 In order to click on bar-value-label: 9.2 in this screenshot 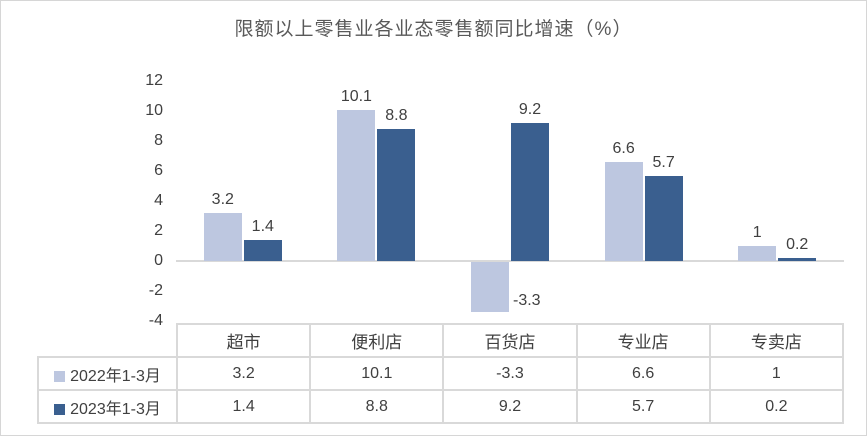, I will do `click(530, 109)`.